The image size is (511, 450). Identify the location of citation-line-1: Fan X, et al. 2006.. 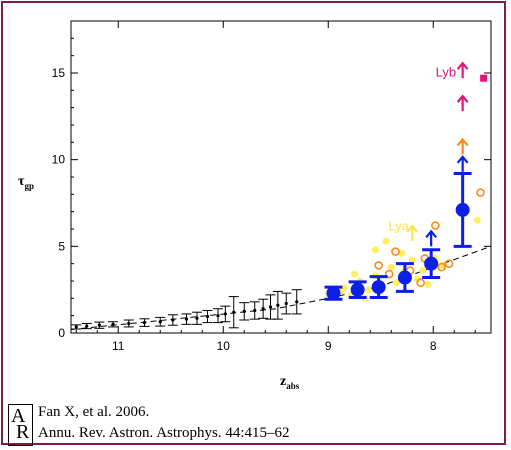
(94, 412).